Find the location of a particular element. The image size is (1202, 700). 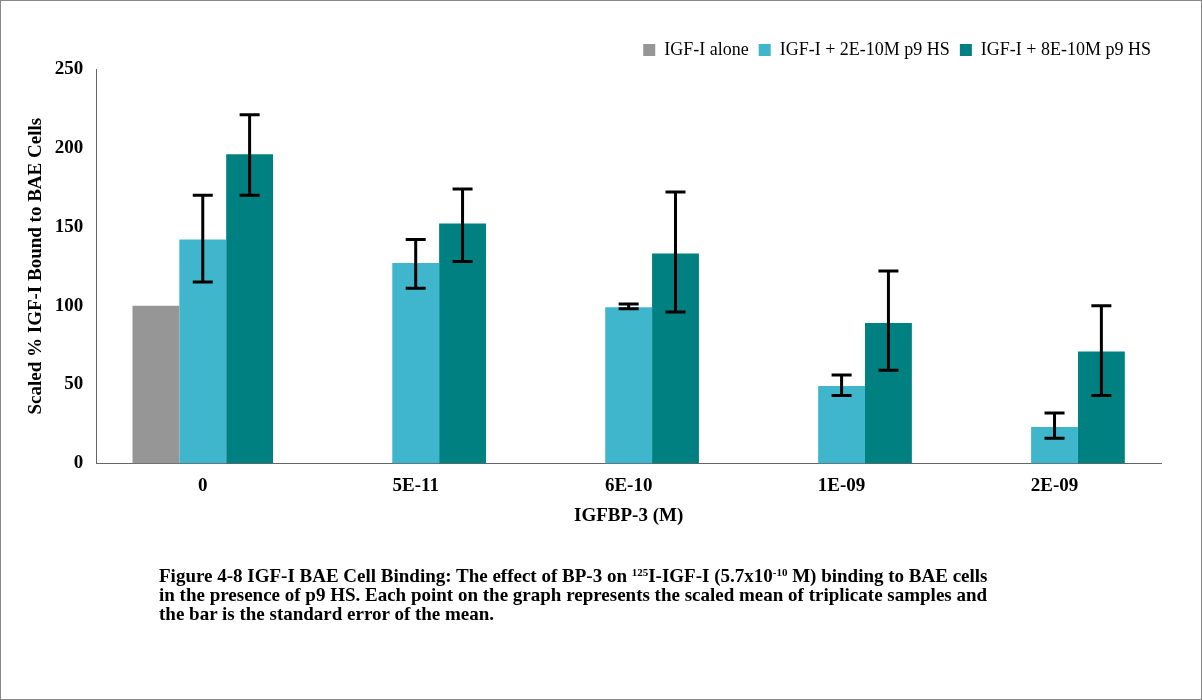

y-tick-label: 250 is located at coordinates (69, 67).